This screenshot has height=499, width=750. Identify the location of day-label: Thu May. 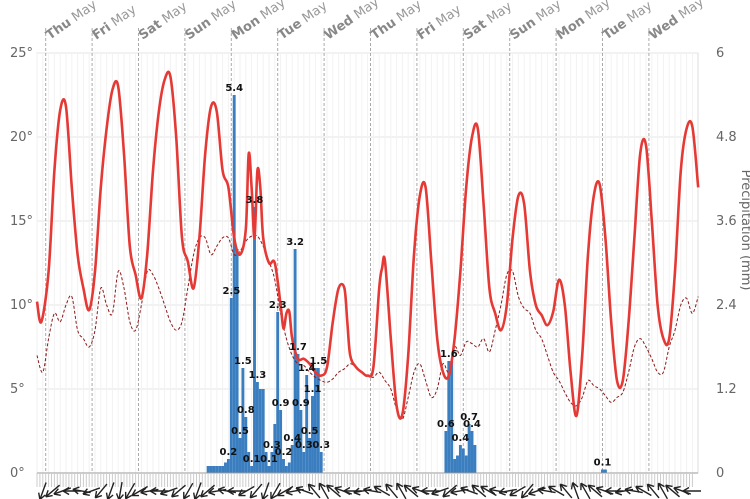
(71, 21).